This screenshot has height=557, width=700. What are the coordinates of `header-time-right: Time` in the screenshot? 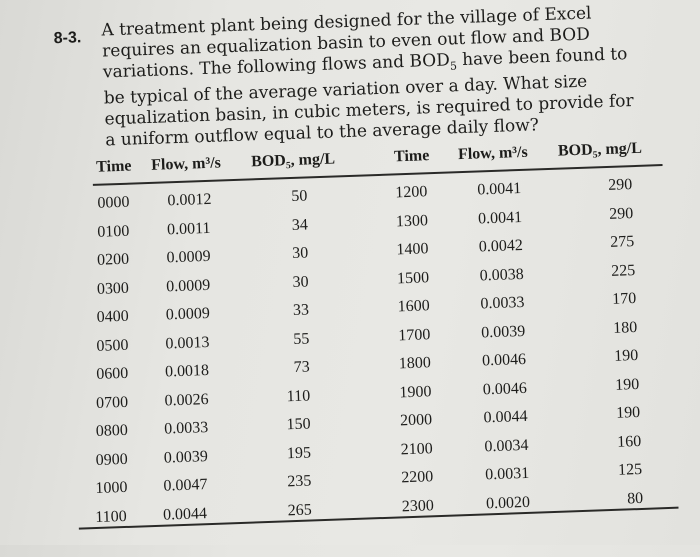 It's located at (411, 156).